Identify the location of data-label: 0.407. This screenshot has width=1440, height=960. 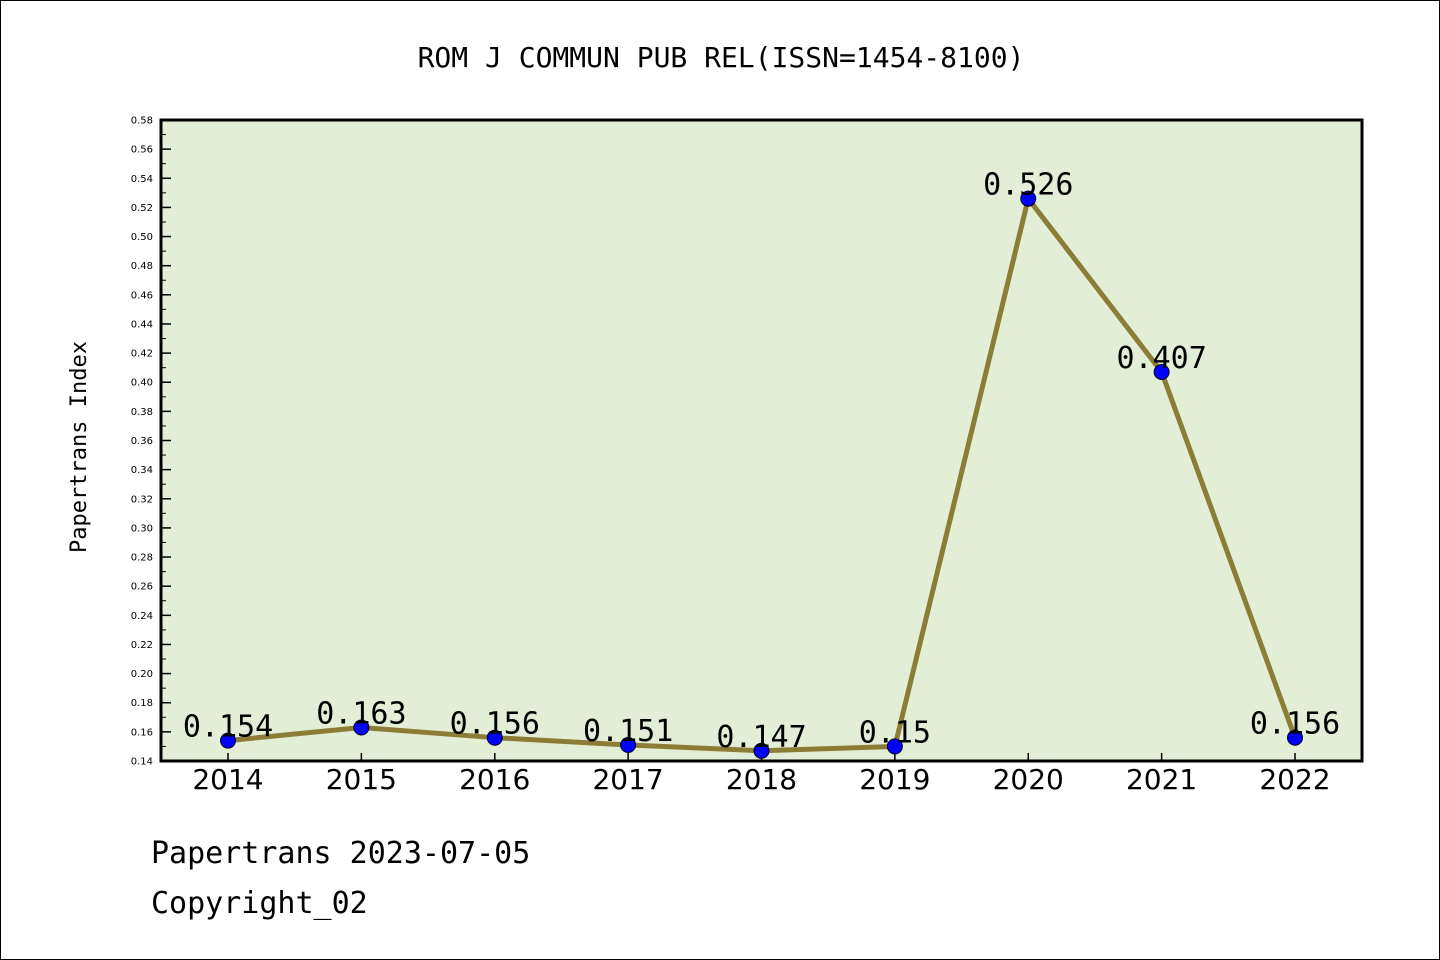
(1161, 358).